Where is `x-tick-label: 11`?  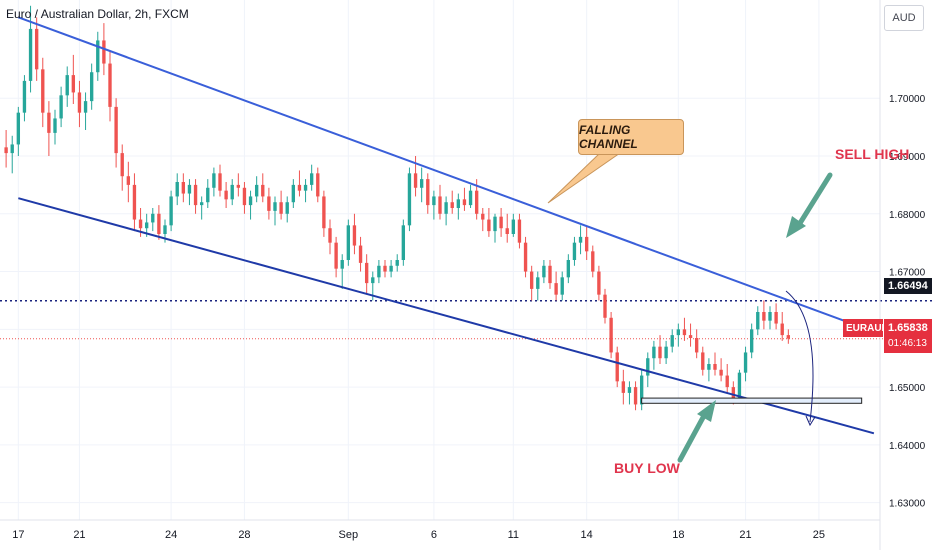 x-tick-label: 11 is located at coordinates (513, 535).